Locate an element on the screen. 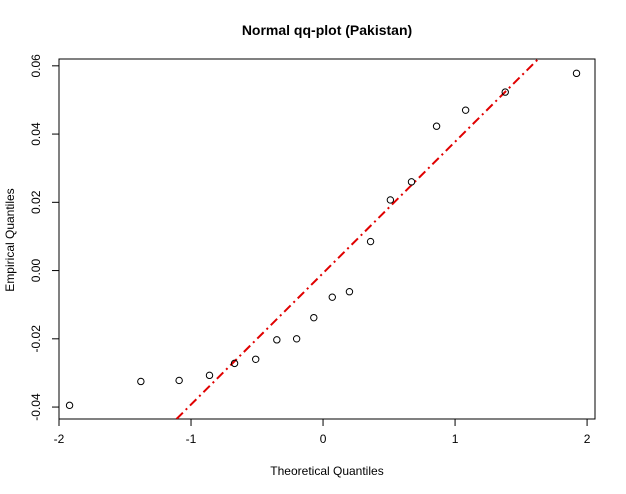 The width and height of the screenshot is (626, 494). x-tick-label: -2 is located at coordinates (59, 439).